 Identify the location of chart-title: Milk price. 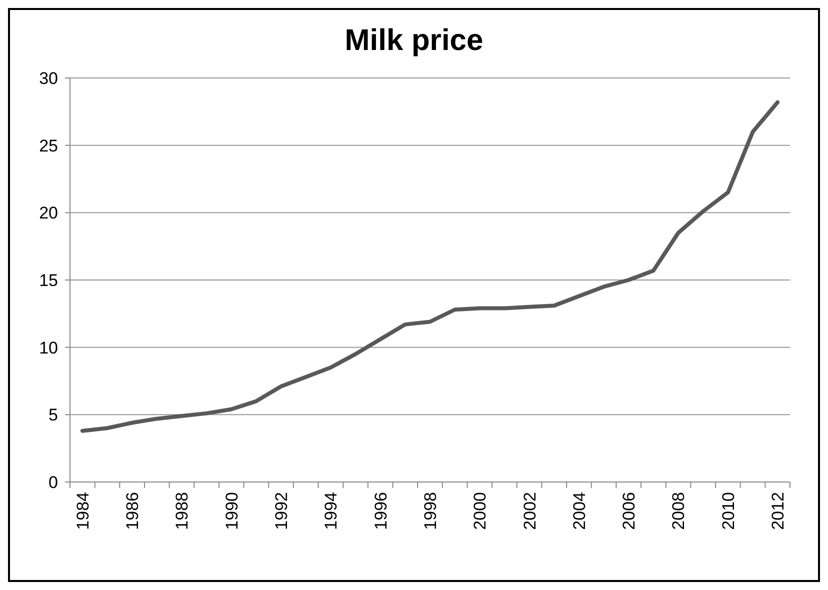
(414, 40).